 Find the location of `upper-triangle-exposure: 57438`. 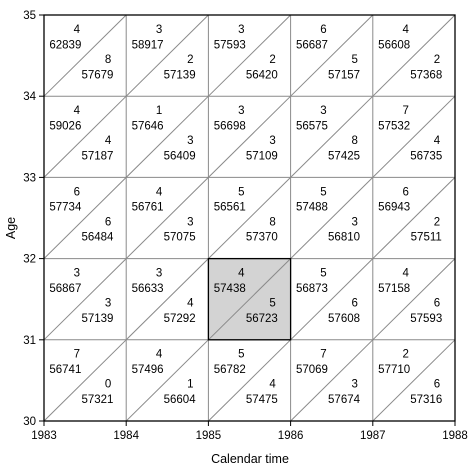

upper-triangle-exposure: 57438 is located at coordinates (230, 289).